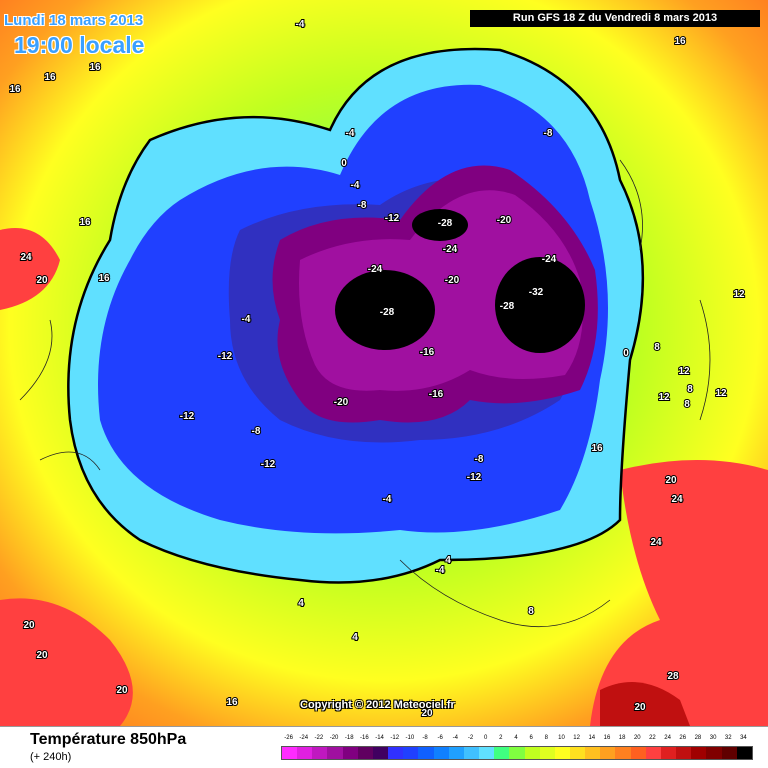 Image resolution: width=768 pixels, height=768 pixels. Describe the element at coordinates (436, 394) in the screenshot. I see `isotherm-value-label: -16` at that location.